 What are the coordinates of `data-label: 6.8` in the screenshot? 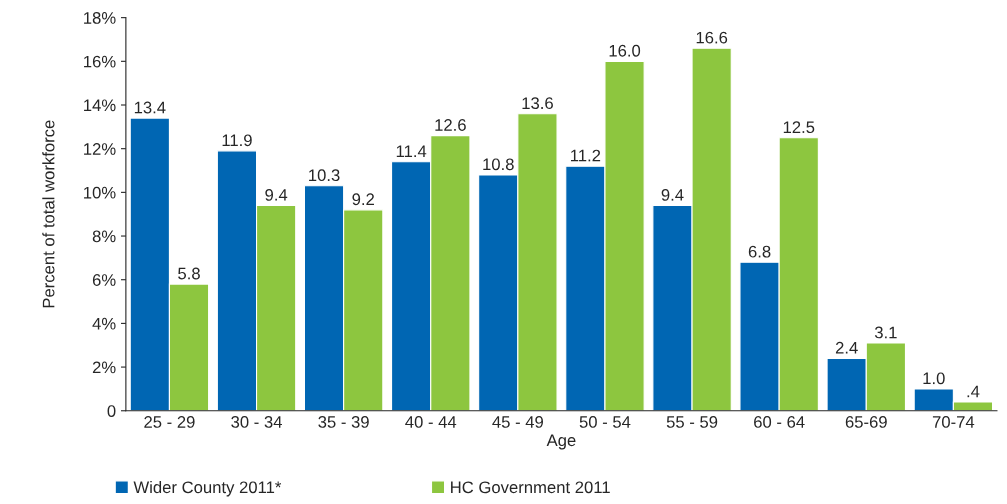 It's located at (759, 251).